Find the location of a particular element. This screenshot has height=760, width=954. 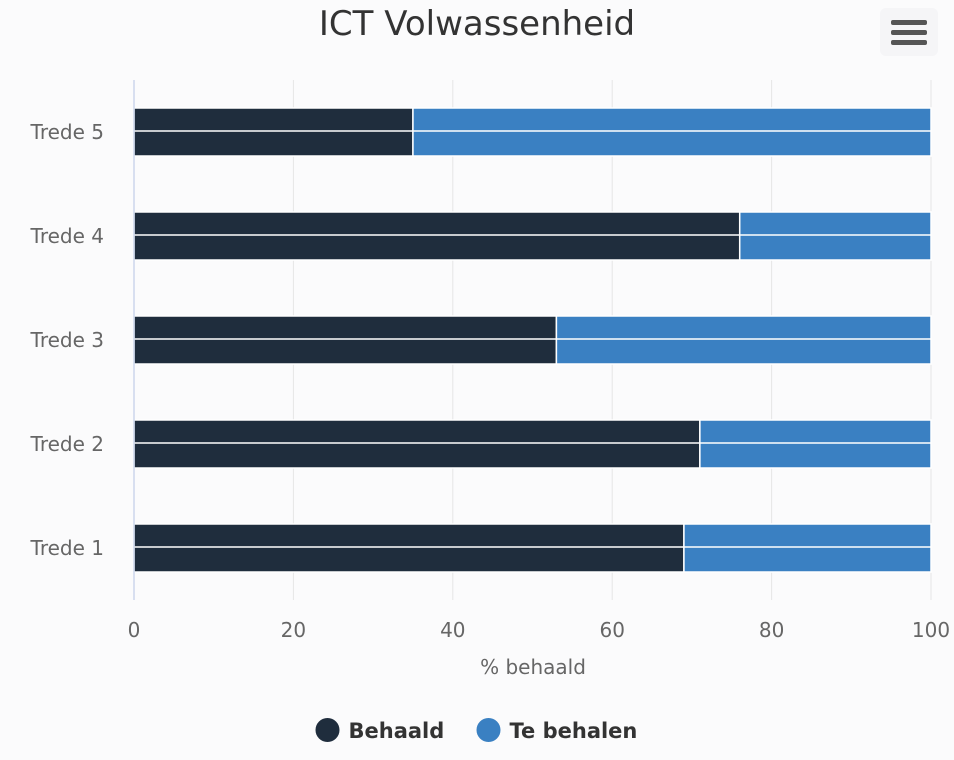

y-category-label: Trede 3 is located at coordinates (67, 340).